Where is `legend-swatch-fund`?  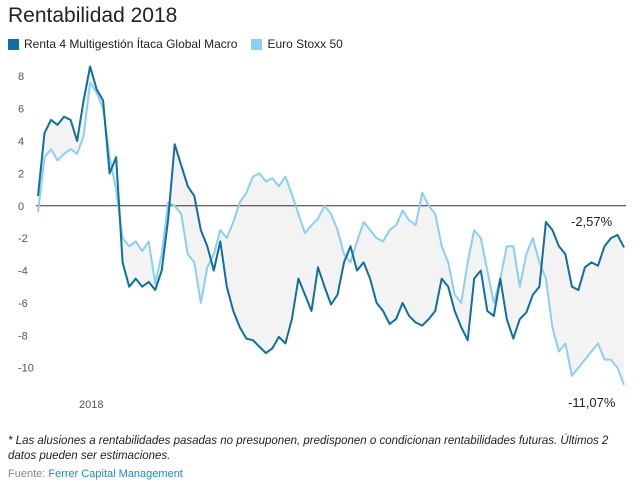 legend-swatch-fund is located at coordinates (13, 44).